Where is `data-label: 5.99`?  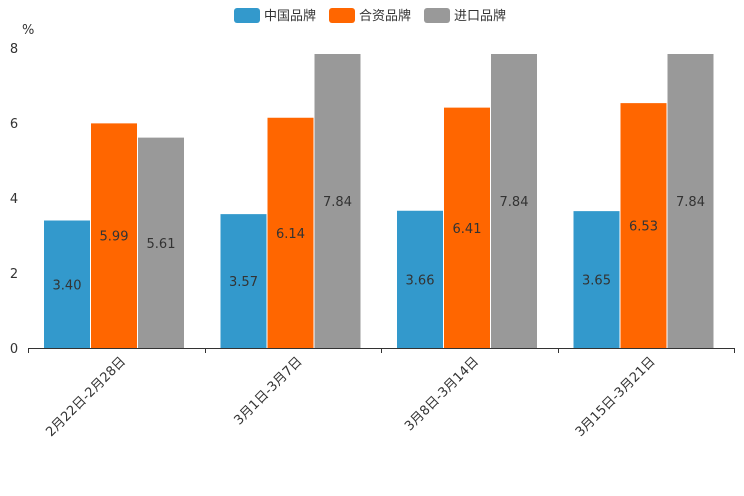 data-label: 5.99 is located at coordinates (114, 237).